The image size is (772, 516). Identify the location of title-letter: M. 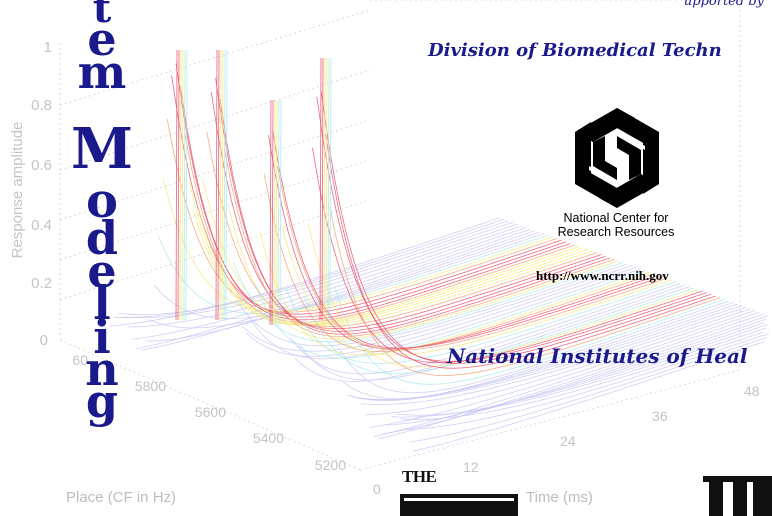
(102, 149).